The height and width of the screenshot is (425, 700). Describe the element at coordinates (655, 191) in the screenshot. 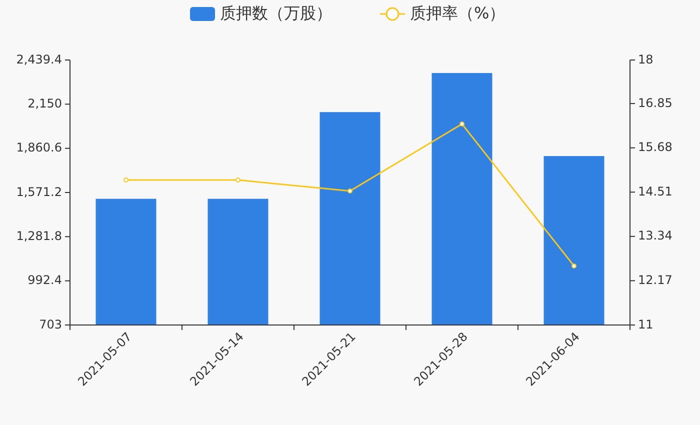

I see `y2-tick-label: 14.51` at that location.